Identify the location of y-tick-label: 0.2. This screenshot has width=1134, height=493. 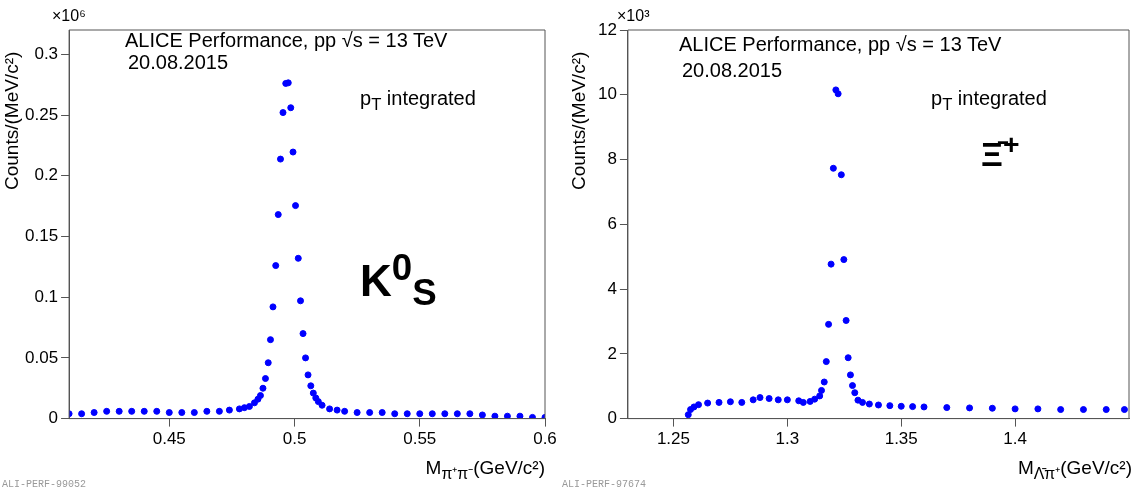
(46, 175).